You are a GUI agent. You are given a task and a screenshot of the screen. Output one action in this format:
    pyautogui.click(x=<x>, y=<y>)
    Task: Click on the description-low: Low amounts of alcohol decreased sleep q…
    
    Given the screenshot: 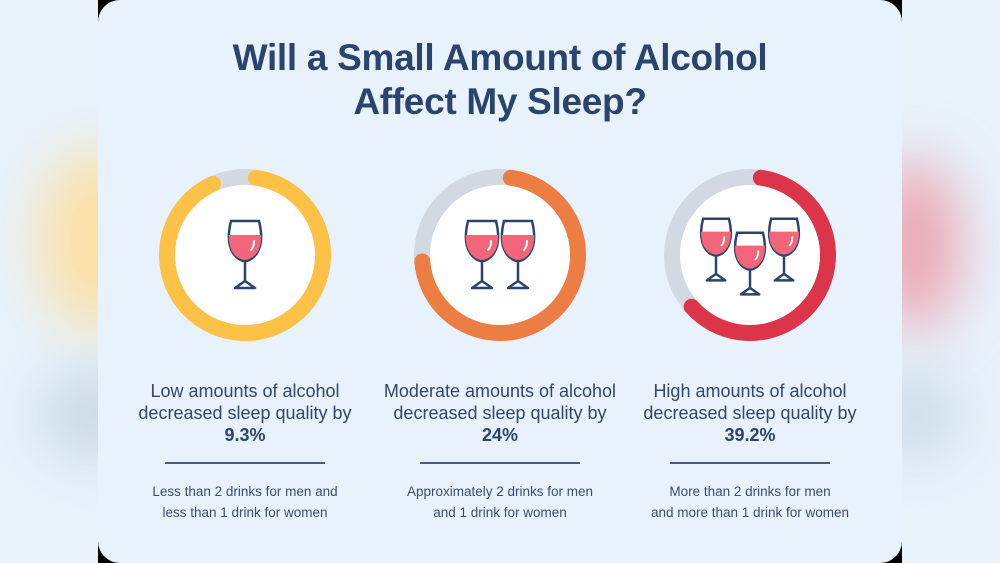 What is the action you would take?
    pyautogui.click(x=245, y=413)
    